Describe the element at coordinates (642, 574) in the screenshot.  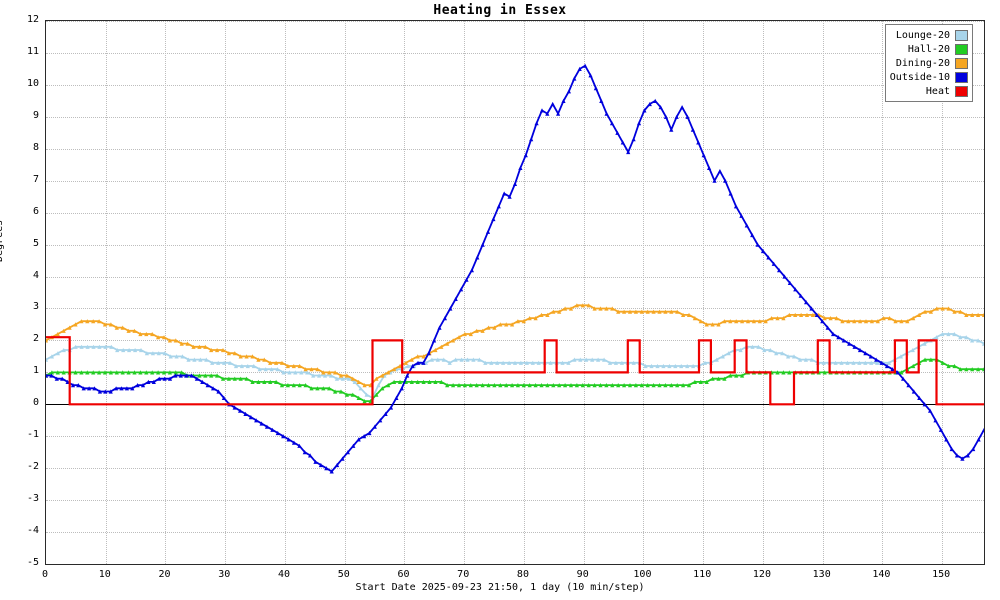
I see `x-tick-label: 100` at that location.